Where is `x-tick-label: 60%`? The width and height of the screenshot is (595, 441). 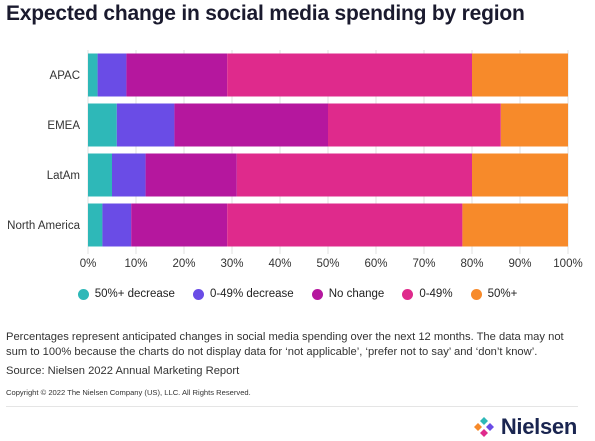 x-tick-label: 60% is located at coordinates (375, 264).